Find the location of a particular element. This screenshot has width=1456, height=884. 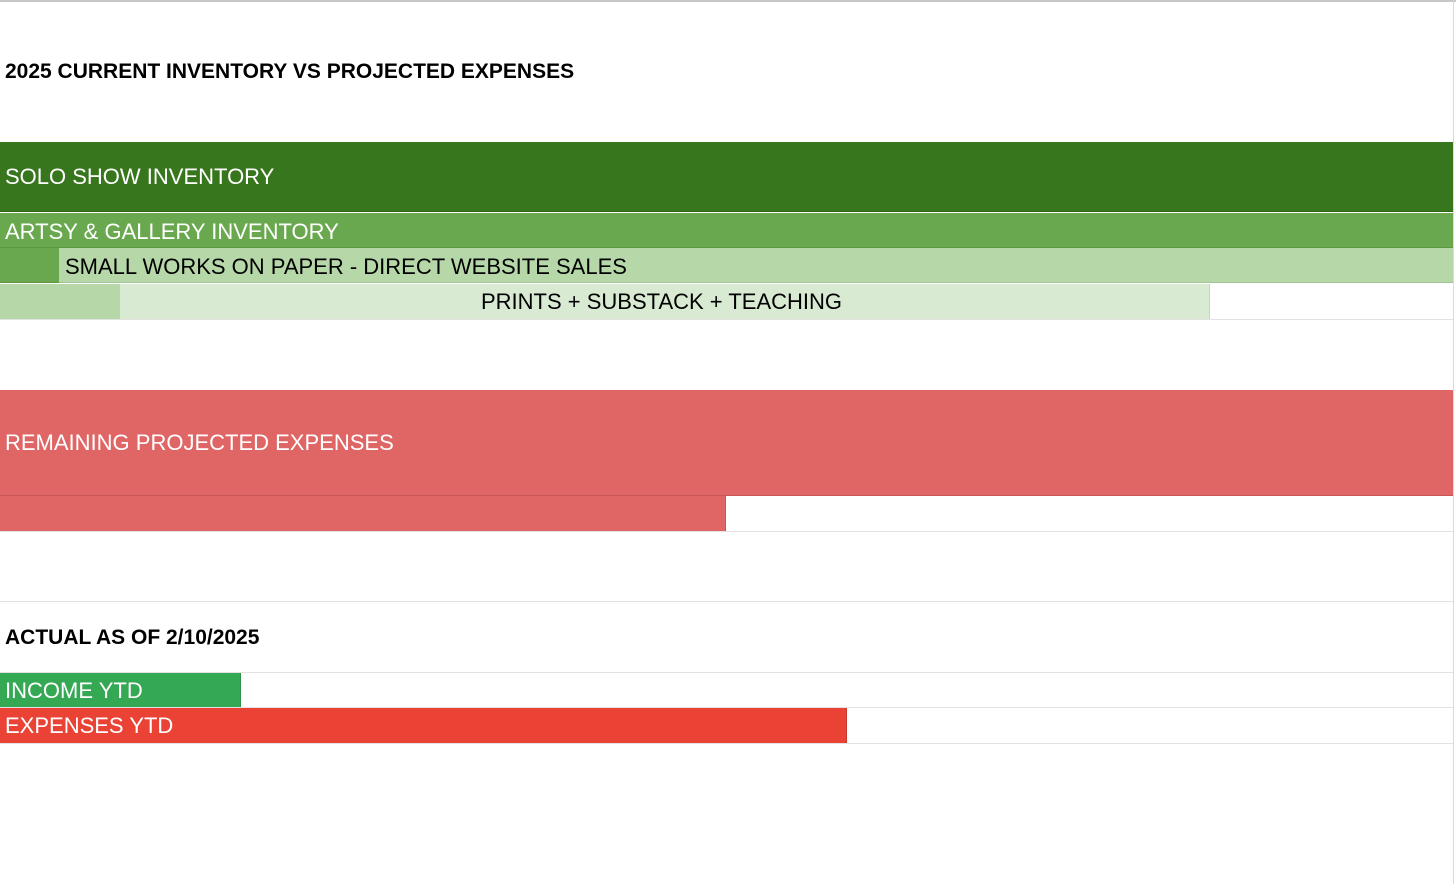

actual-heading: ACTUAL AS OF 2/10/2025 is located at coordinates (132, 637).